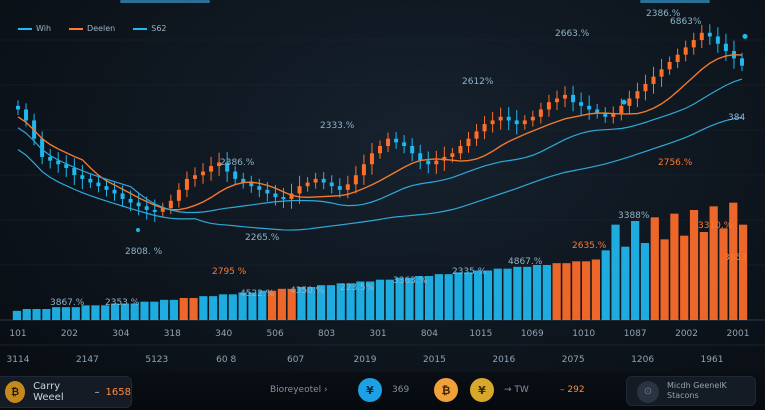 The height and width of the screenshot is (410, 765). I want to click on footer-value-2: → TW, so click(516, 390).